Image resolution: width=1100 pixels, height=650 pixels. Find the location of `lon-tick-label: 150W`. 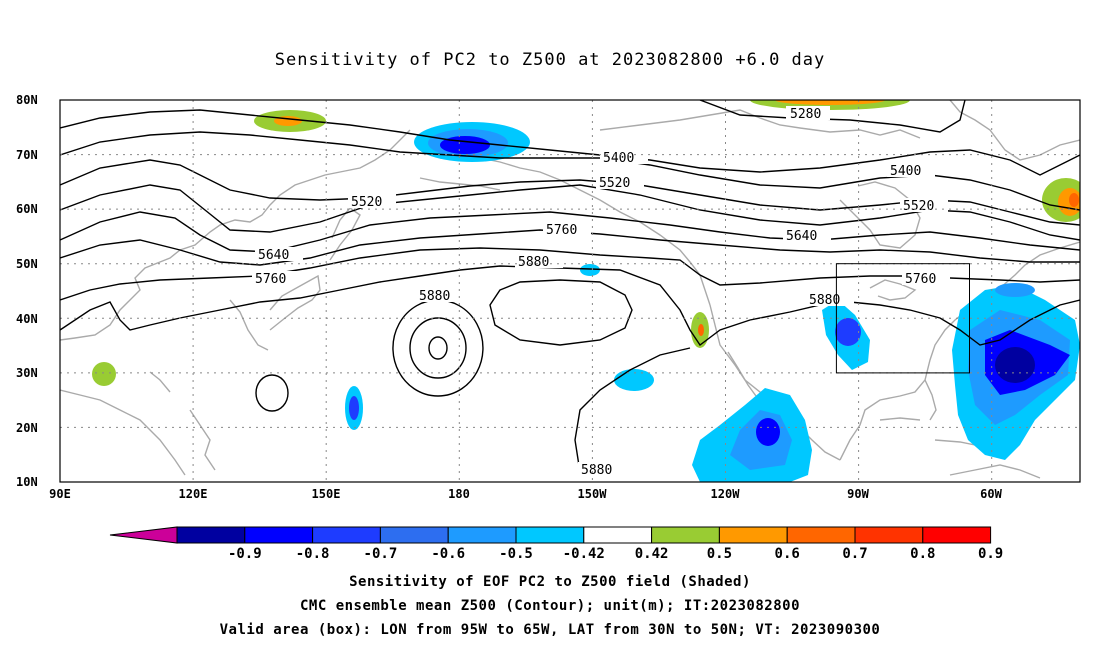

lon-tick-label: 150W is located at coordinates (593, 494).